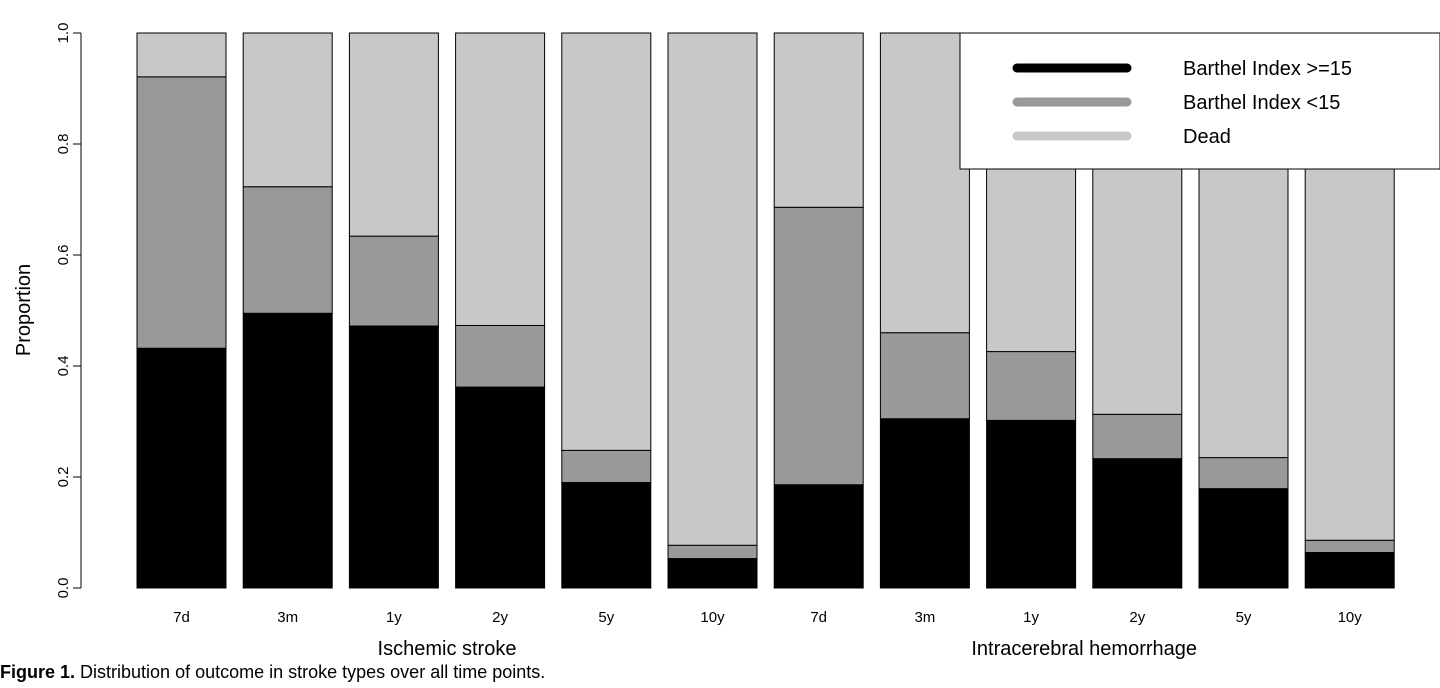 This screenshot has height=688, width=1440. Describe the element at coordinates (1261, 103) in the screenshot. I see `legend-label: Barthel Index <15` at that location.